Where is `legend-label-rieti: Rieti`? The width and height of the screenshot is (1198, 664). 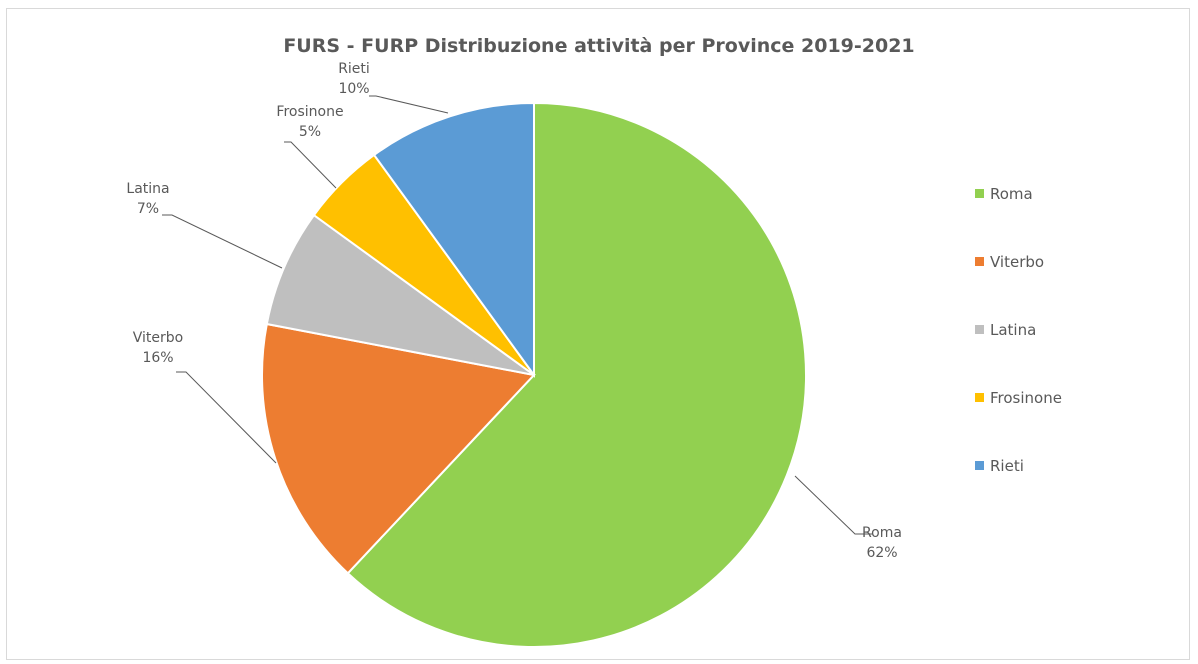
legend-label-rieti: Rieti is located at coordinates (1007, 466).